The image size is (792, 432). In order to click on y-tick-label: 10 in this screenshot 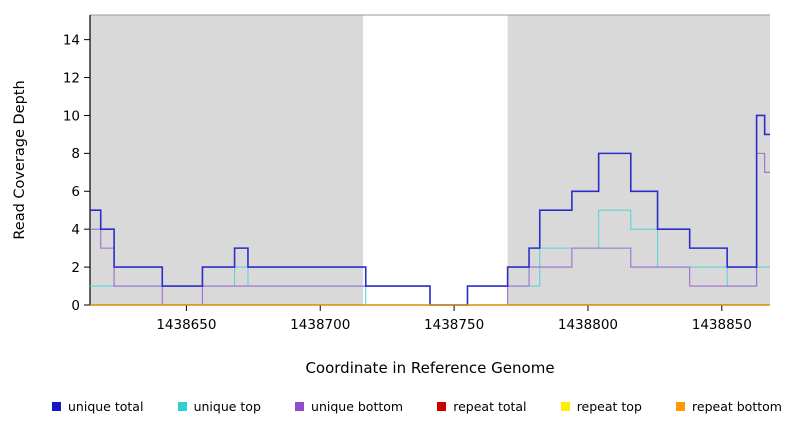, I will do `click(71, 116)`.